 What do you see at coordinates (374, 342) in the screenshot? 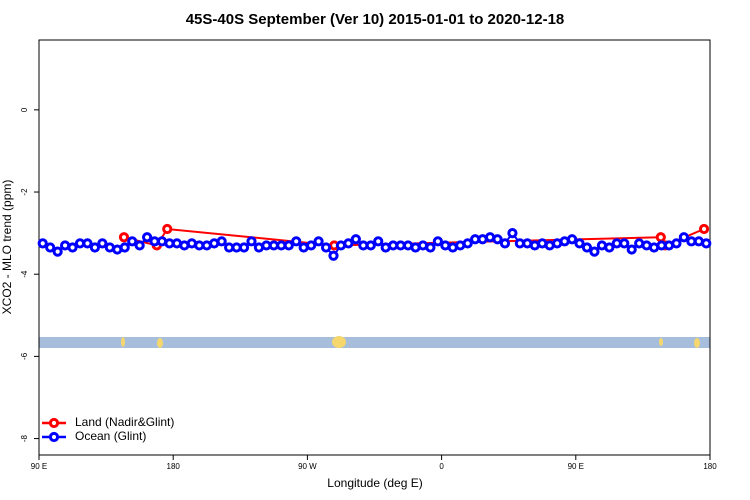
I see `map-strip` at bounding box center [374, 342].